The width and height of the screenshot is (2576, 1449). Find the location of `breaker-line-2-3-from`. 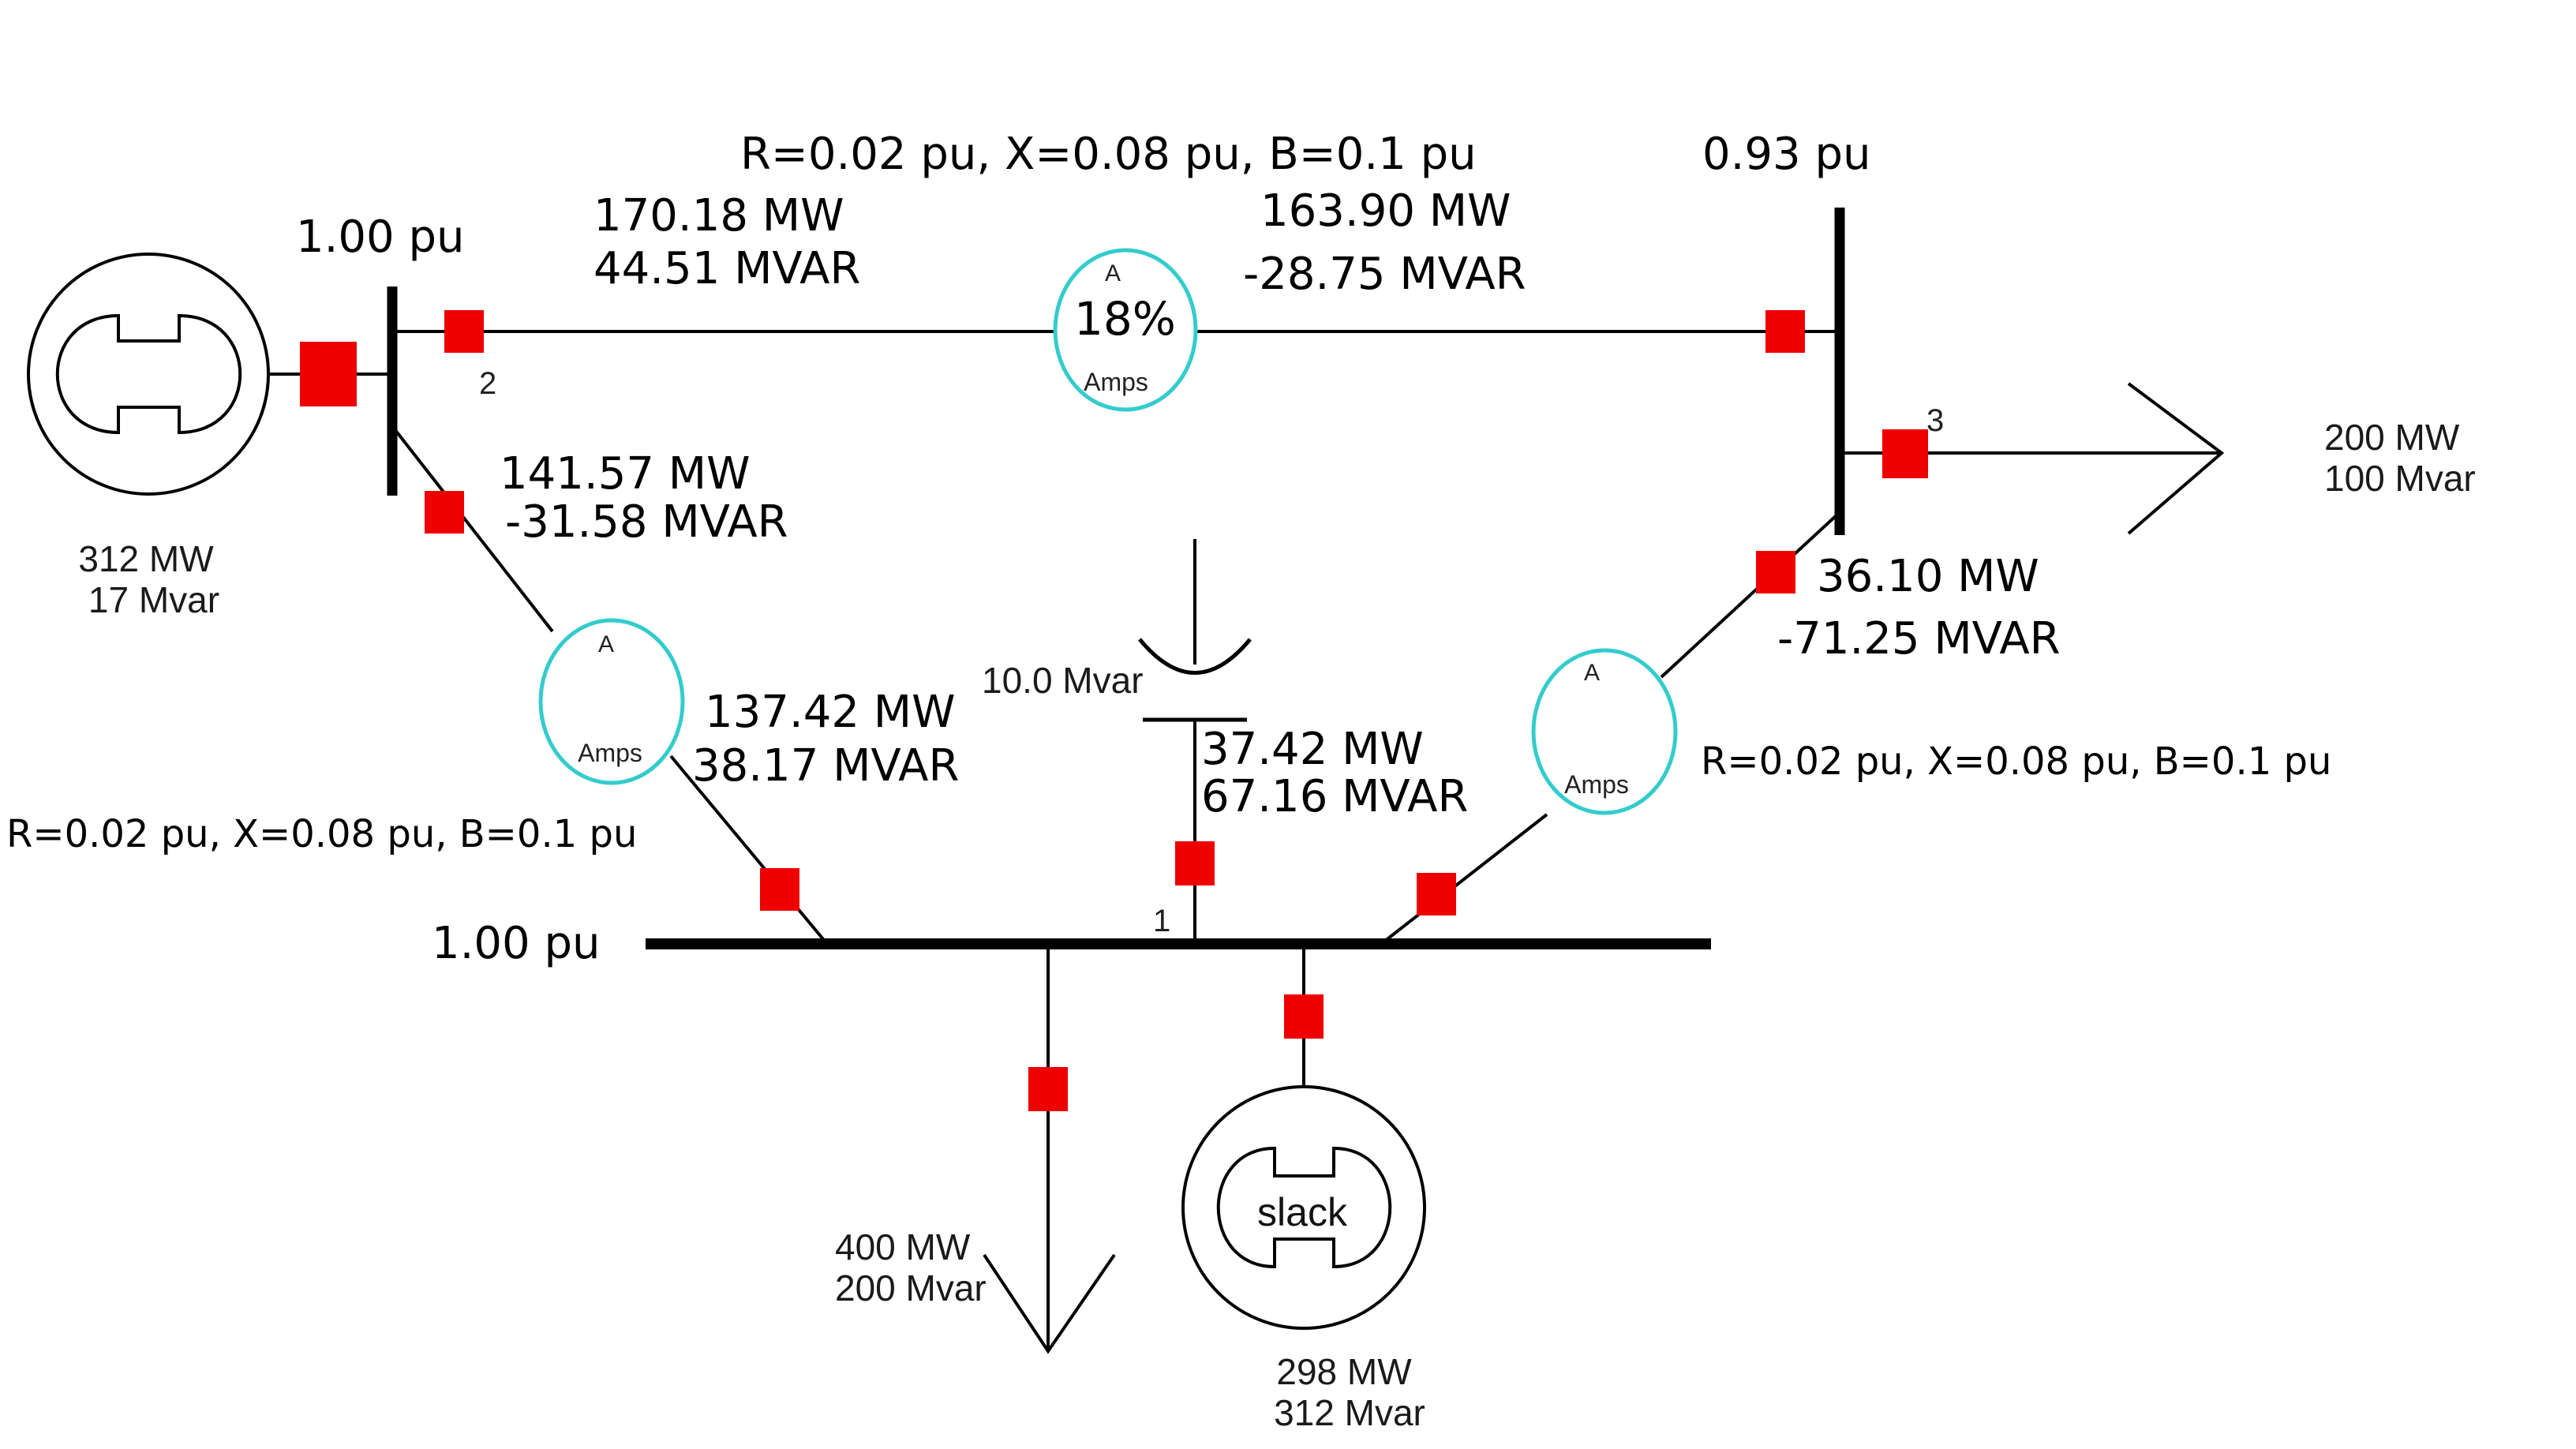

breaker-line-2-3-from is located at coordinates (464, 331).